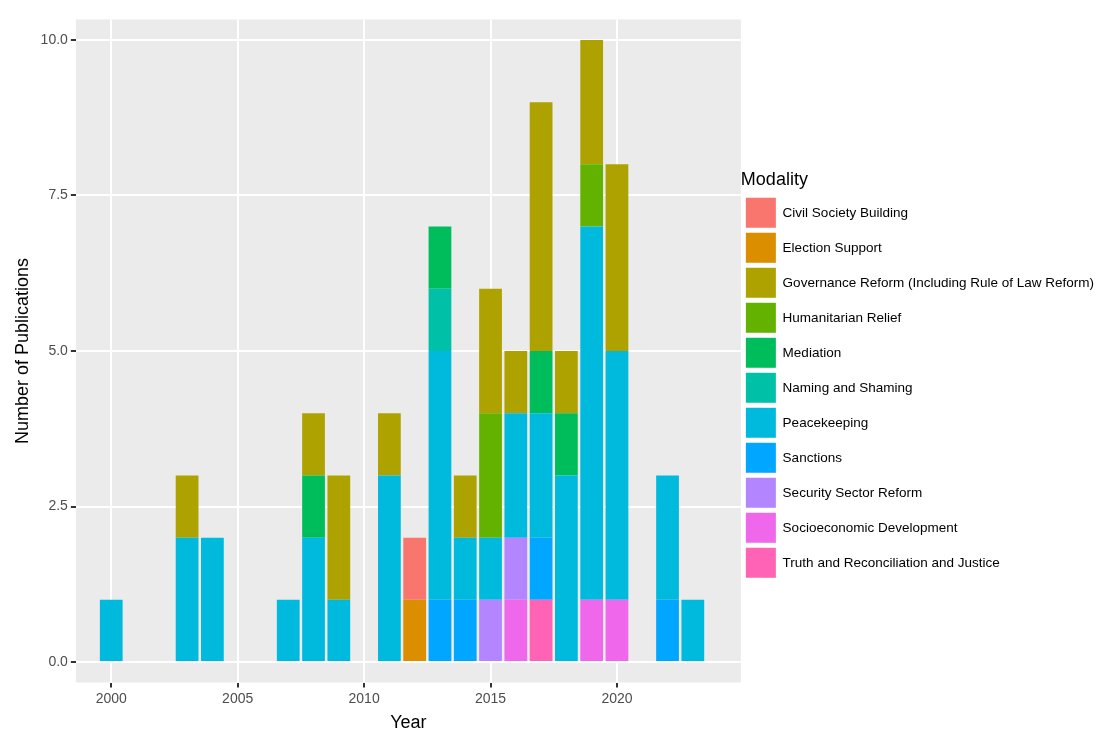  Describe the element at coordinates (58, 505) in the screenshot. I see `y-tick-label: 2.5` at that location.